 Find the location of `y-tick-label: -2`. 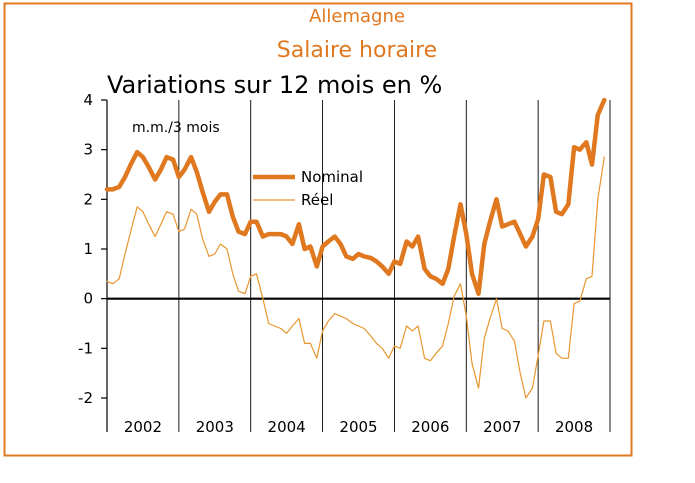

y-tick-label: -2 is located at coordinates (85, 398).